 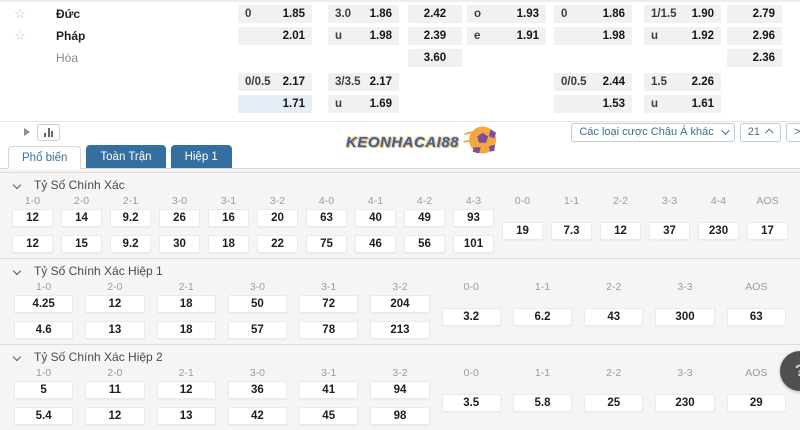 I want to click on odds-cell: 93, so click(x=473, y=218).